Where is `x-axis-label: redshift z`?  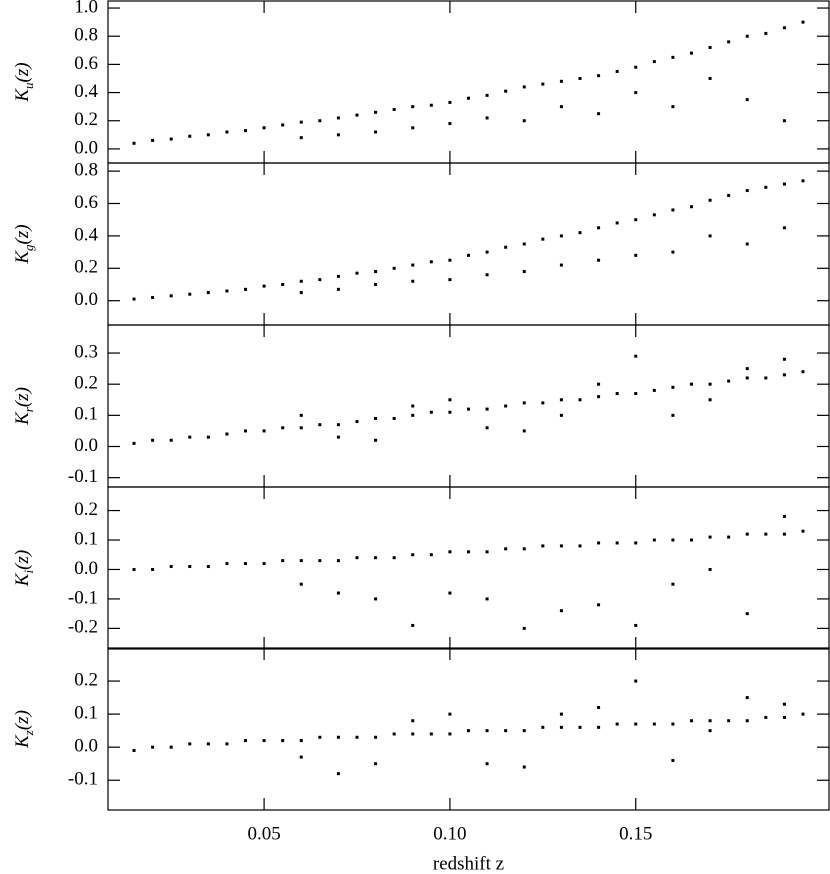
x-axis-label: redshift z is located at coordinates (468, 863).